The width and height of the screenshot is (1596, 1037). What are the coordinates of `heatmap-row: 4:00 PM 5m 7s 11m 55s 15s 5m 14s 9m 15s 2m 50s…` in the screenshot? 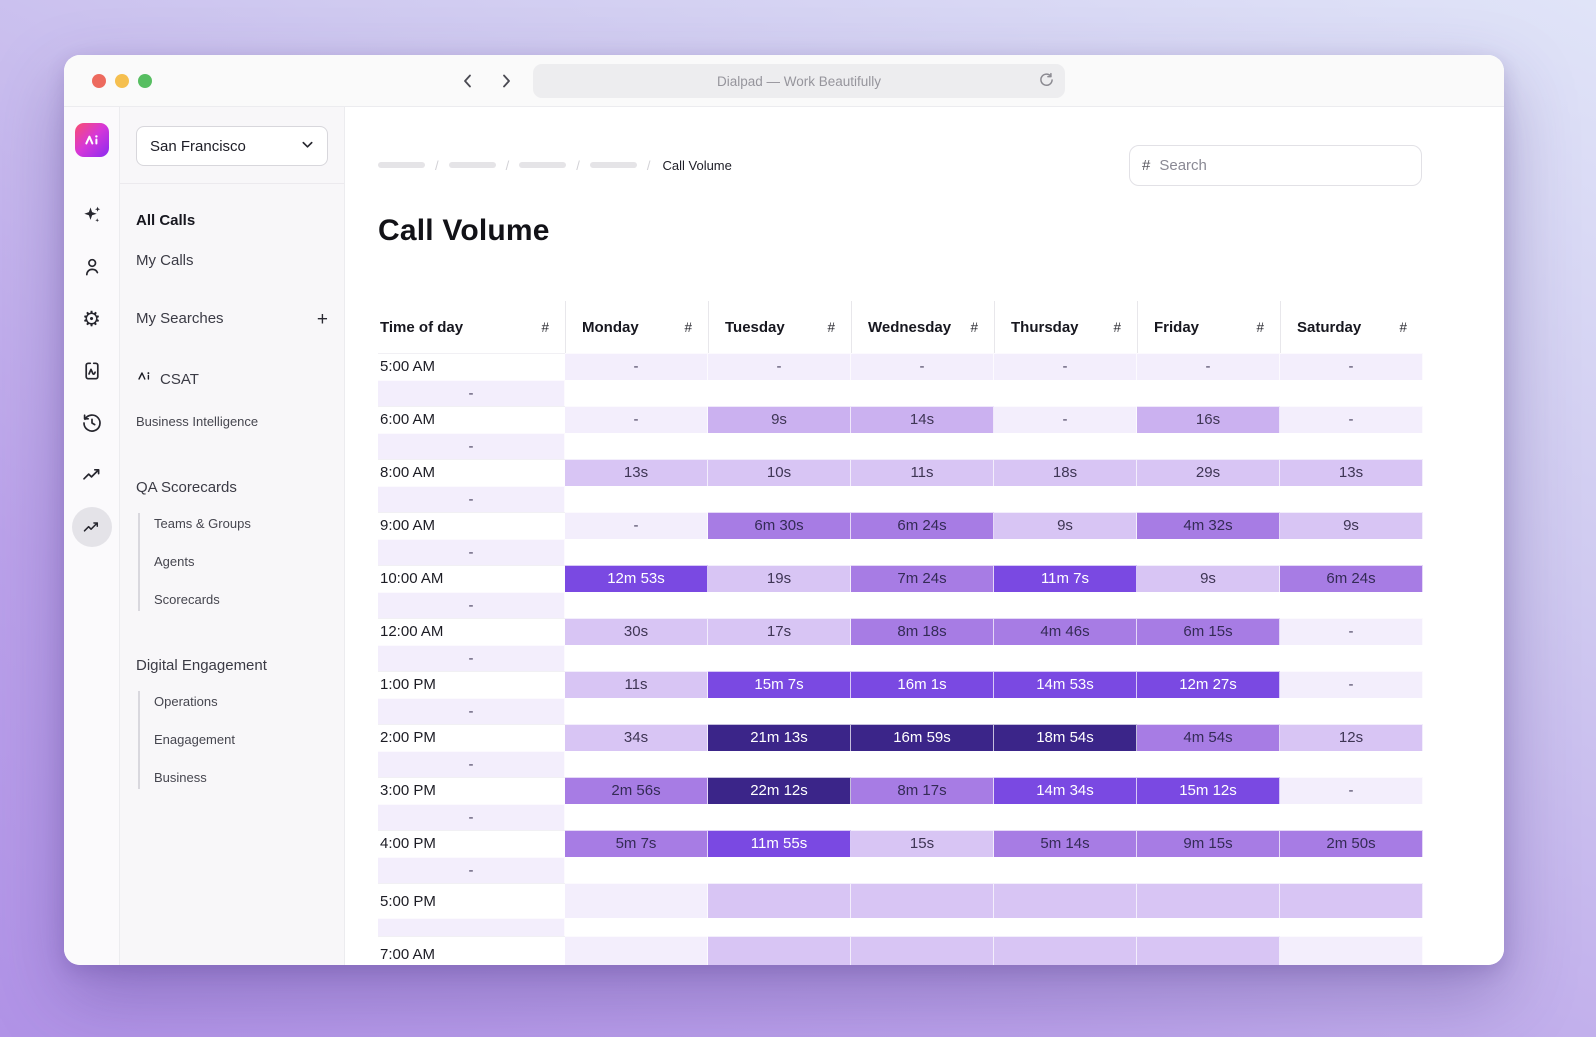 It's located at (900, 856).